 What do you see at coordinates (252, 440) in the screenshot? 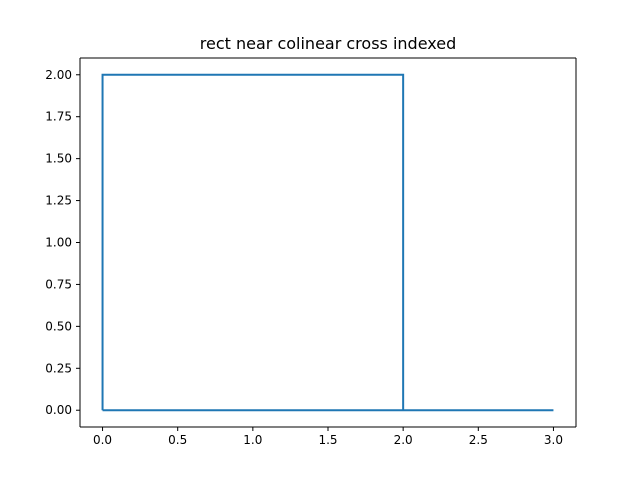
I see `x-tick-label: 1.0` at bounding box center [252, 440].